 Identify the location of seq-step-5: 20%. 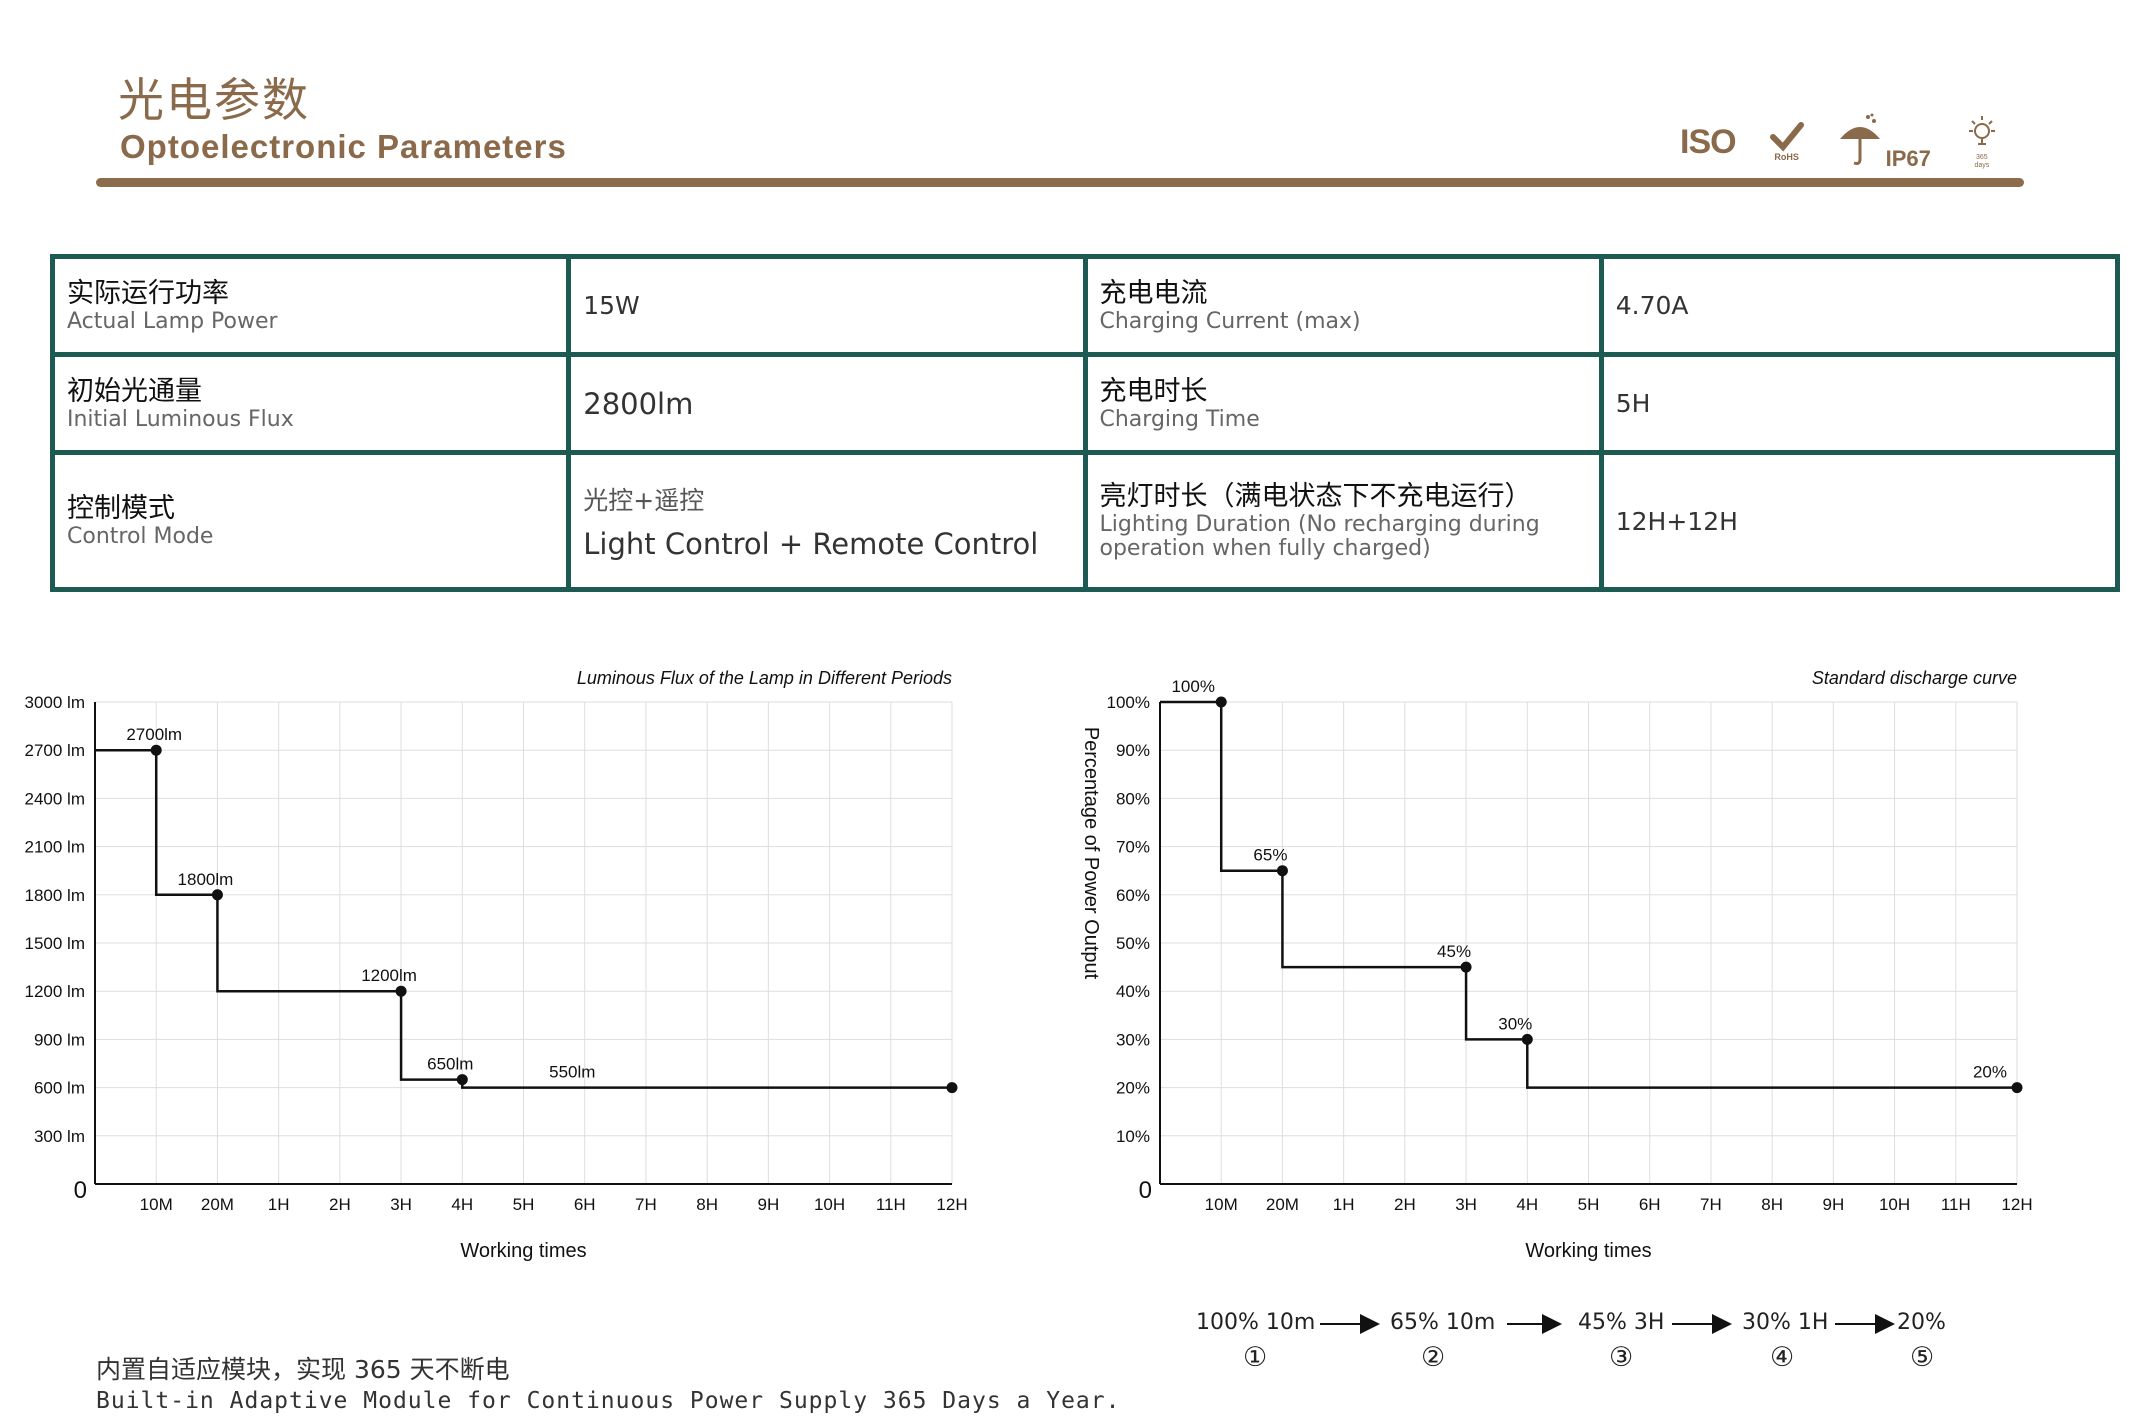
(1921, 1322).